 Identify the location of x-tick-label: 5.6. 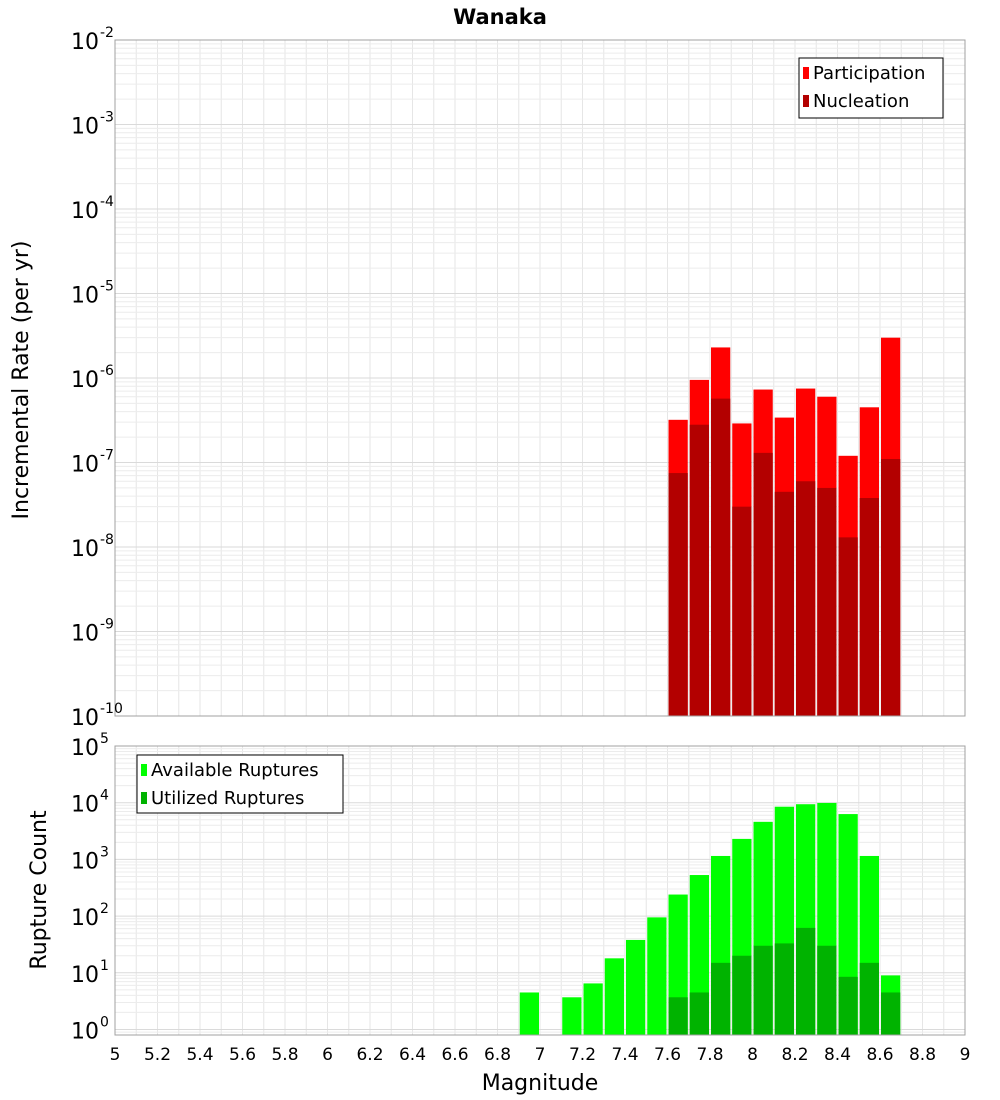
(242, 1055).